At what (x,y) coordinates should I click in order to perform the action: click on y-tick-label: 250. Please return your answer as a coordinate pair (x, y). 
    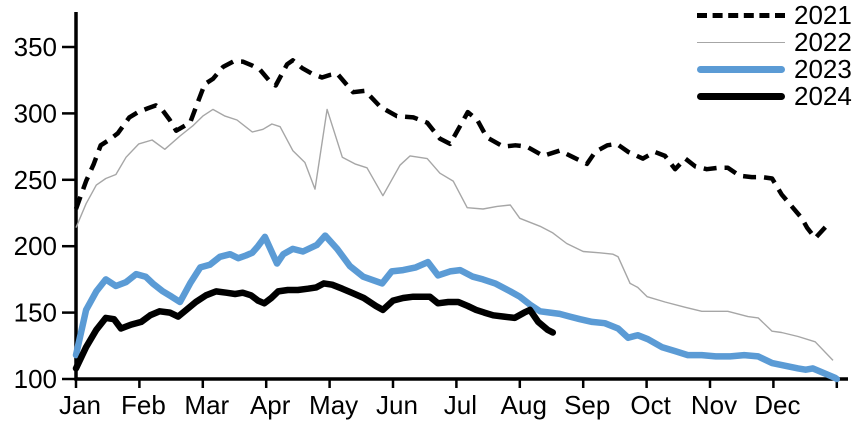
    Looking at the image, I should click on (35, 180).